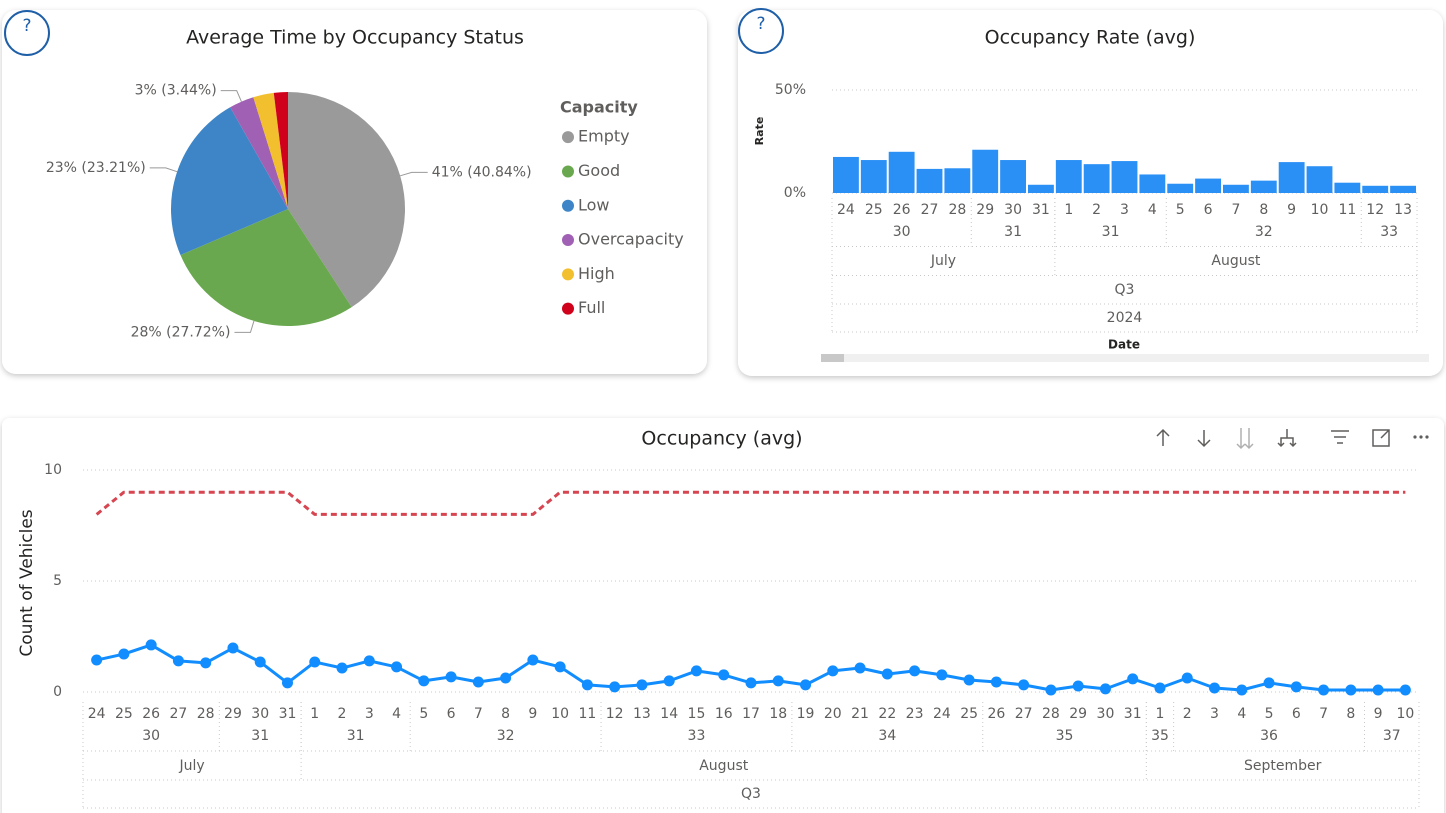  Describe the element at coordinates (860, 714) in the screenshot. I see `x-tick-label: 21` at that location.